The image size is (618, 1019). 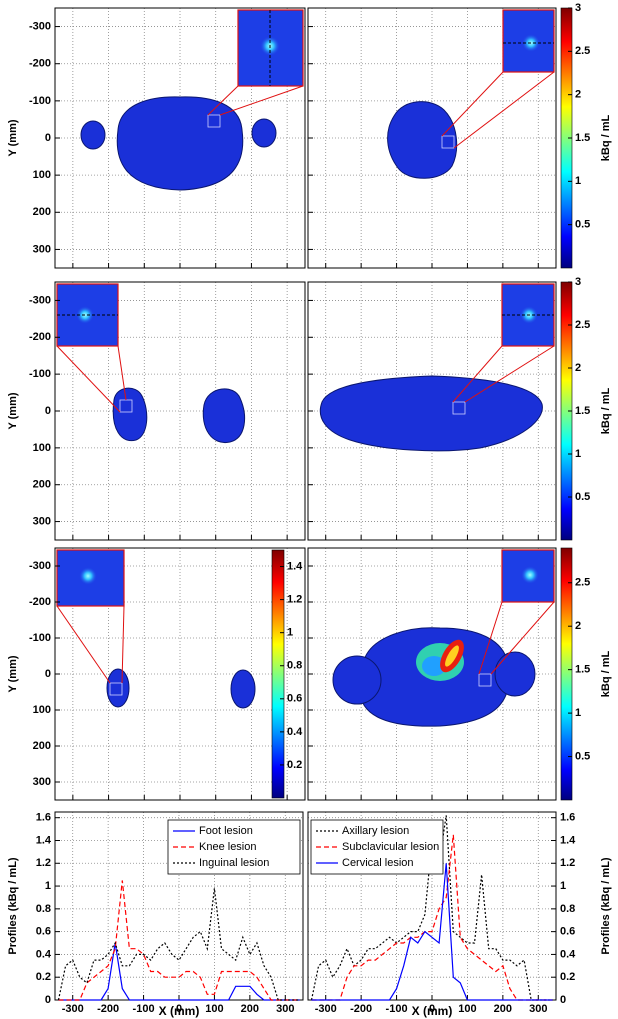 What do you see at coordinates (43, 863) in the screenshot?
I see `y-tick-label: 1.2` at bounding box center [43, 863].